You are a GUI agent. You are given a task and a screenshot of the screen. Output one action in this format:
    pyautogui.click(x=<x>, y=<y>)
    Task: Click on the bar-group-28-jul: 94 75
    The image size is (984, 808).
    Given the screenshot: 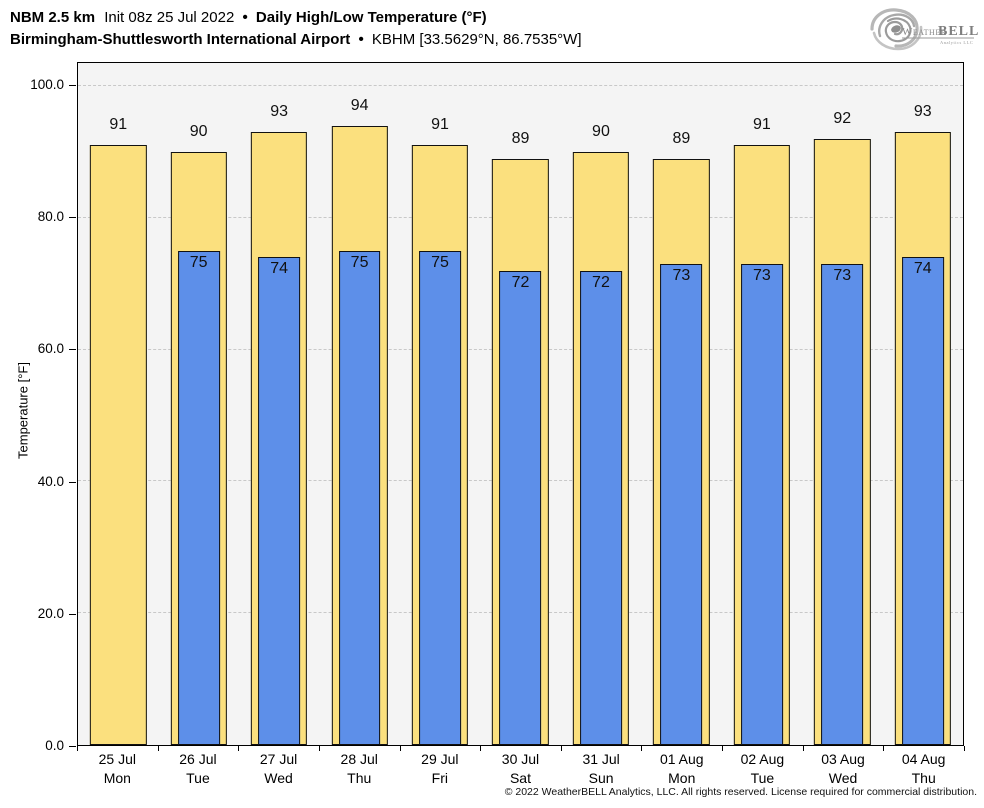 What is the action you would take?
    pyautogui.click(x=359, y=404)
    